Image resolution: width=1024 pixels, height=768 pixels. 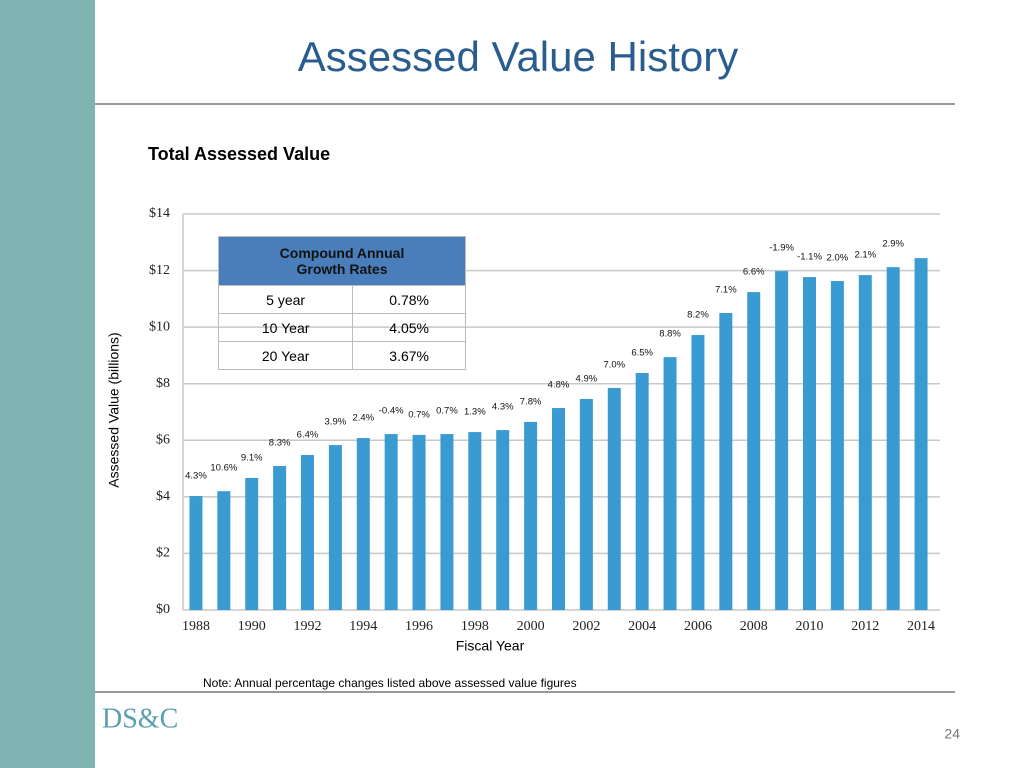 What do you see at coordinates (531, 626) in the screenshot?
I see `x-tick-label: 2000` at bounding box center [531, 626].